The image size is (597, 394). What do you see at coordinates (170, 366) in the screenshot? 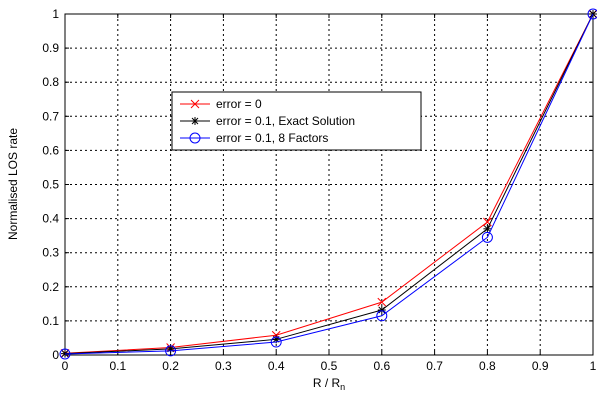
I see `x-tick-label: 0.2` at bounding box center [170, 366].